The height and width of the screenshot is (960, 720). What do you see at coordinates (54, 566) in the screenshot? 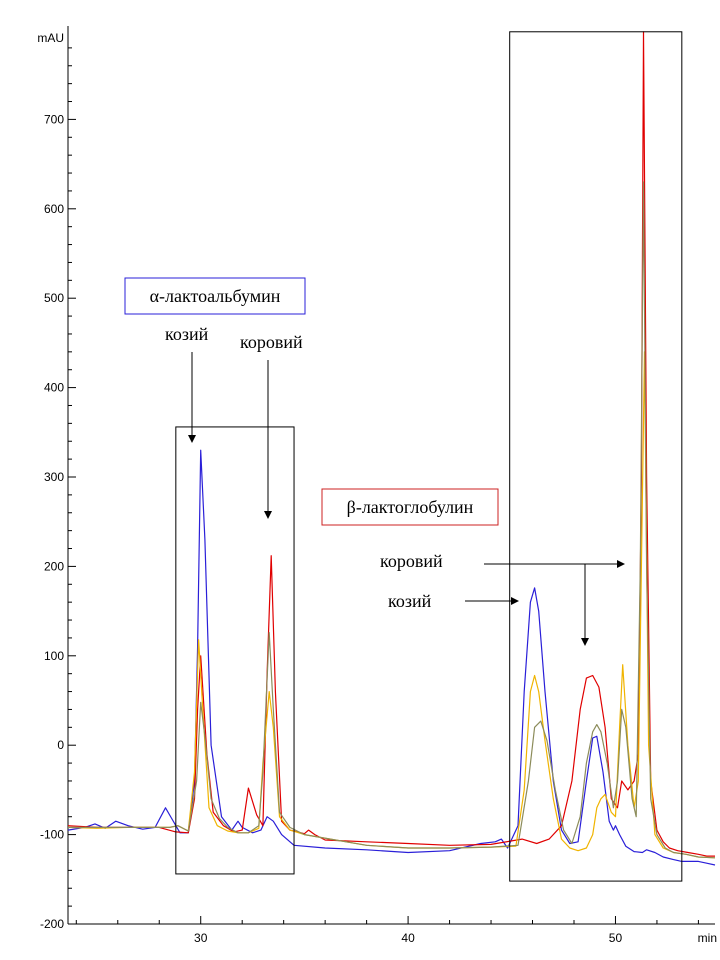
I see `y-tick-label: 200` at bounding box center [54, 566].